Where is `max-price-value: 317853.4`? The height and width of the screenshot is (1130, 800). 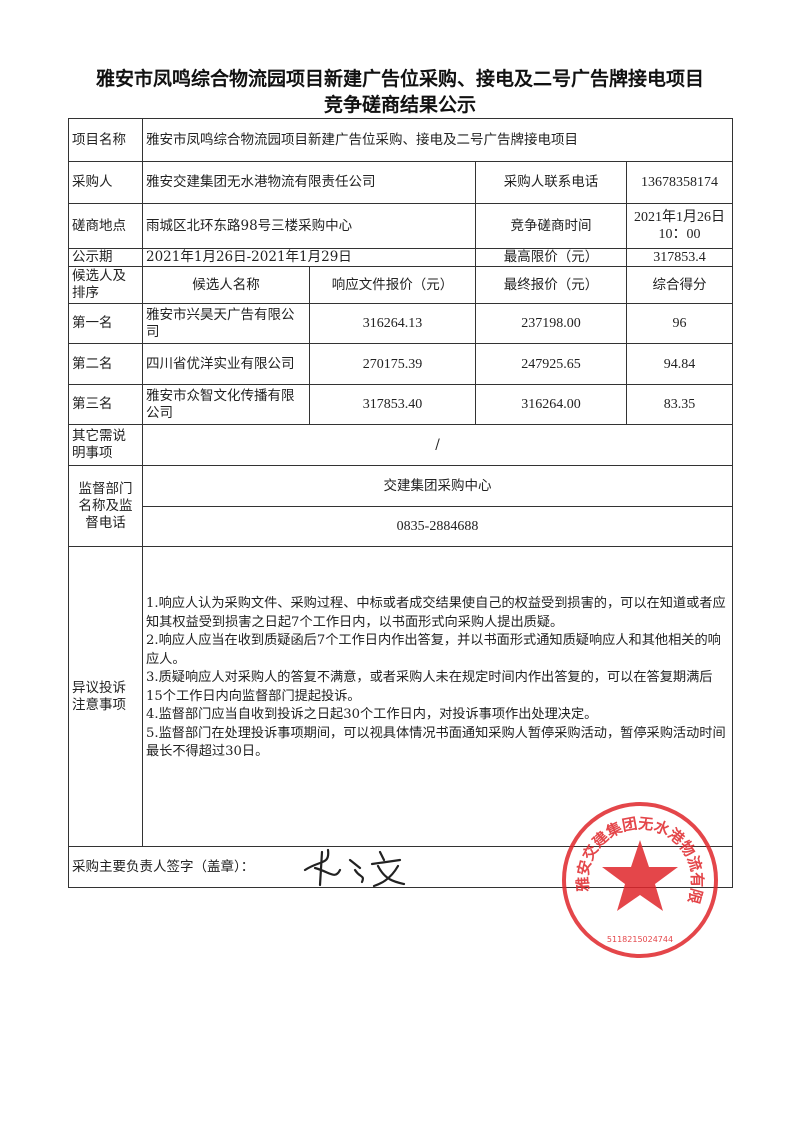
max-price-value: 317853.4 is located at coordinates (679, 257).